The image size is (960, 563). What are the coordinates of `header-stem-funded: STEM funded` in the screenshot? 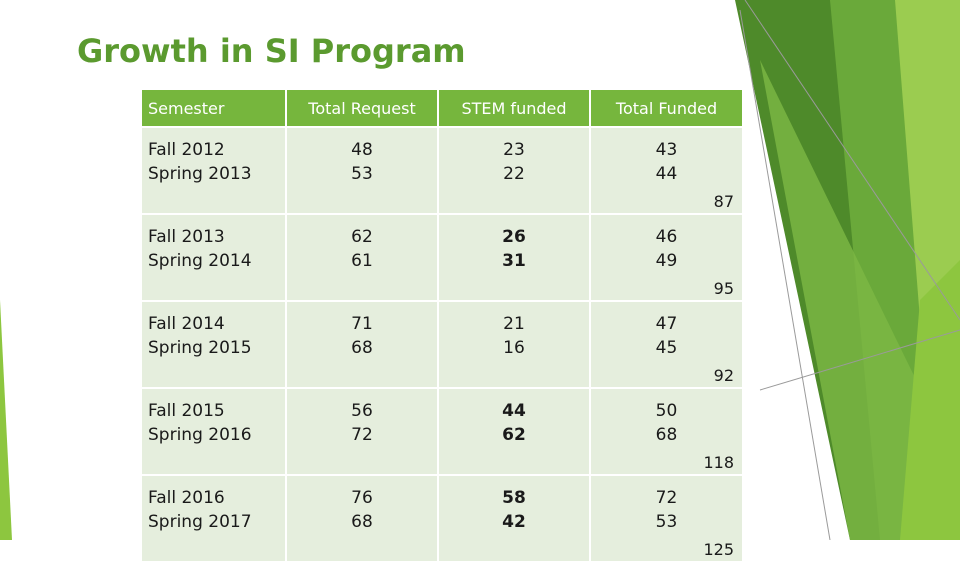 It's located at (514, 108).